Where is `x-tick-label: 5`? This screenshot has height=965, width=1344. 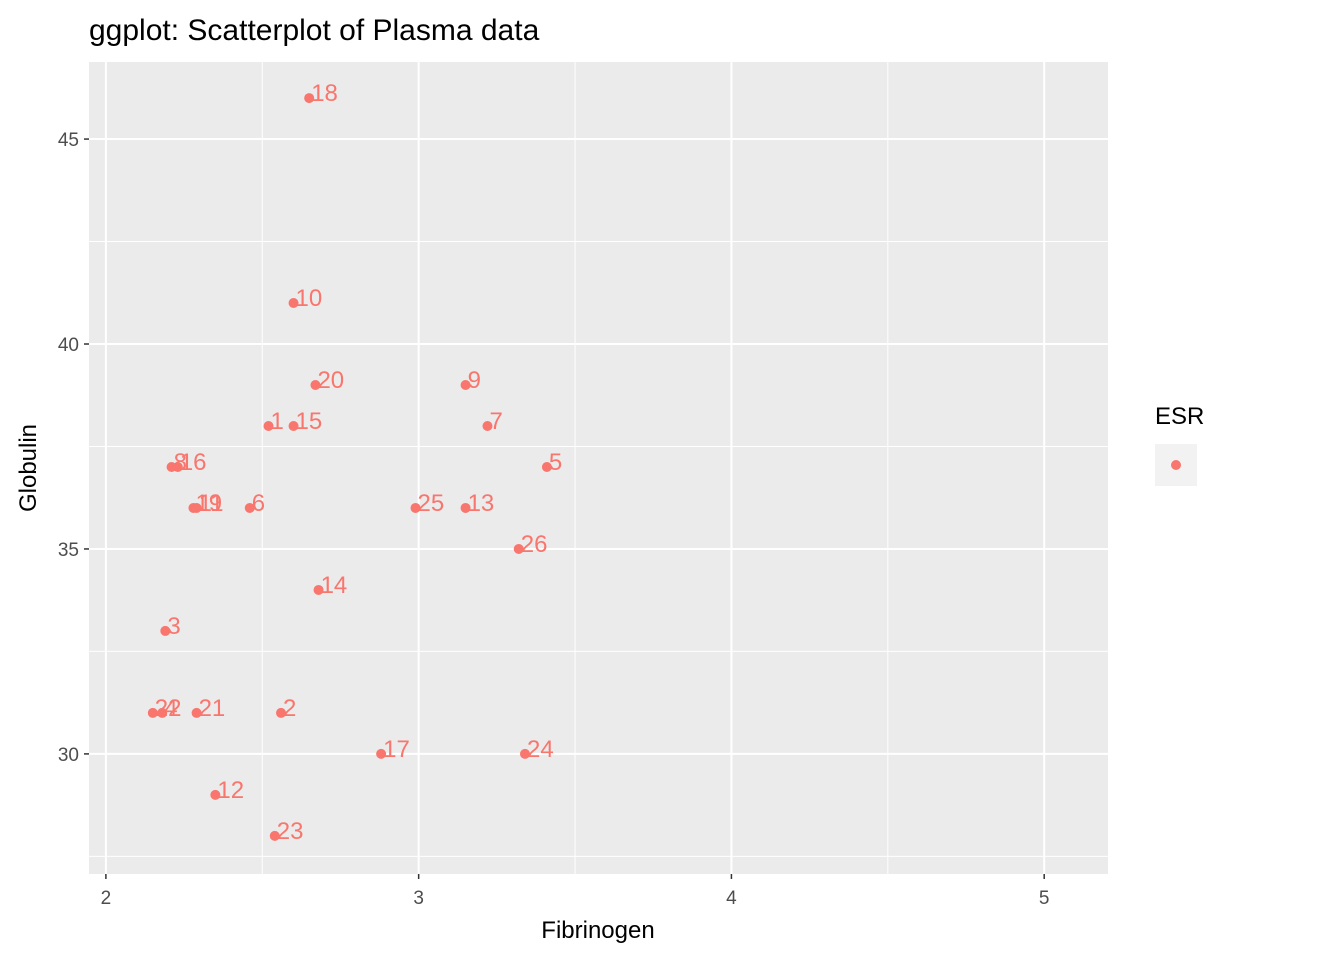
x-tick-label: 5 is located at coordinates (1044, 898).